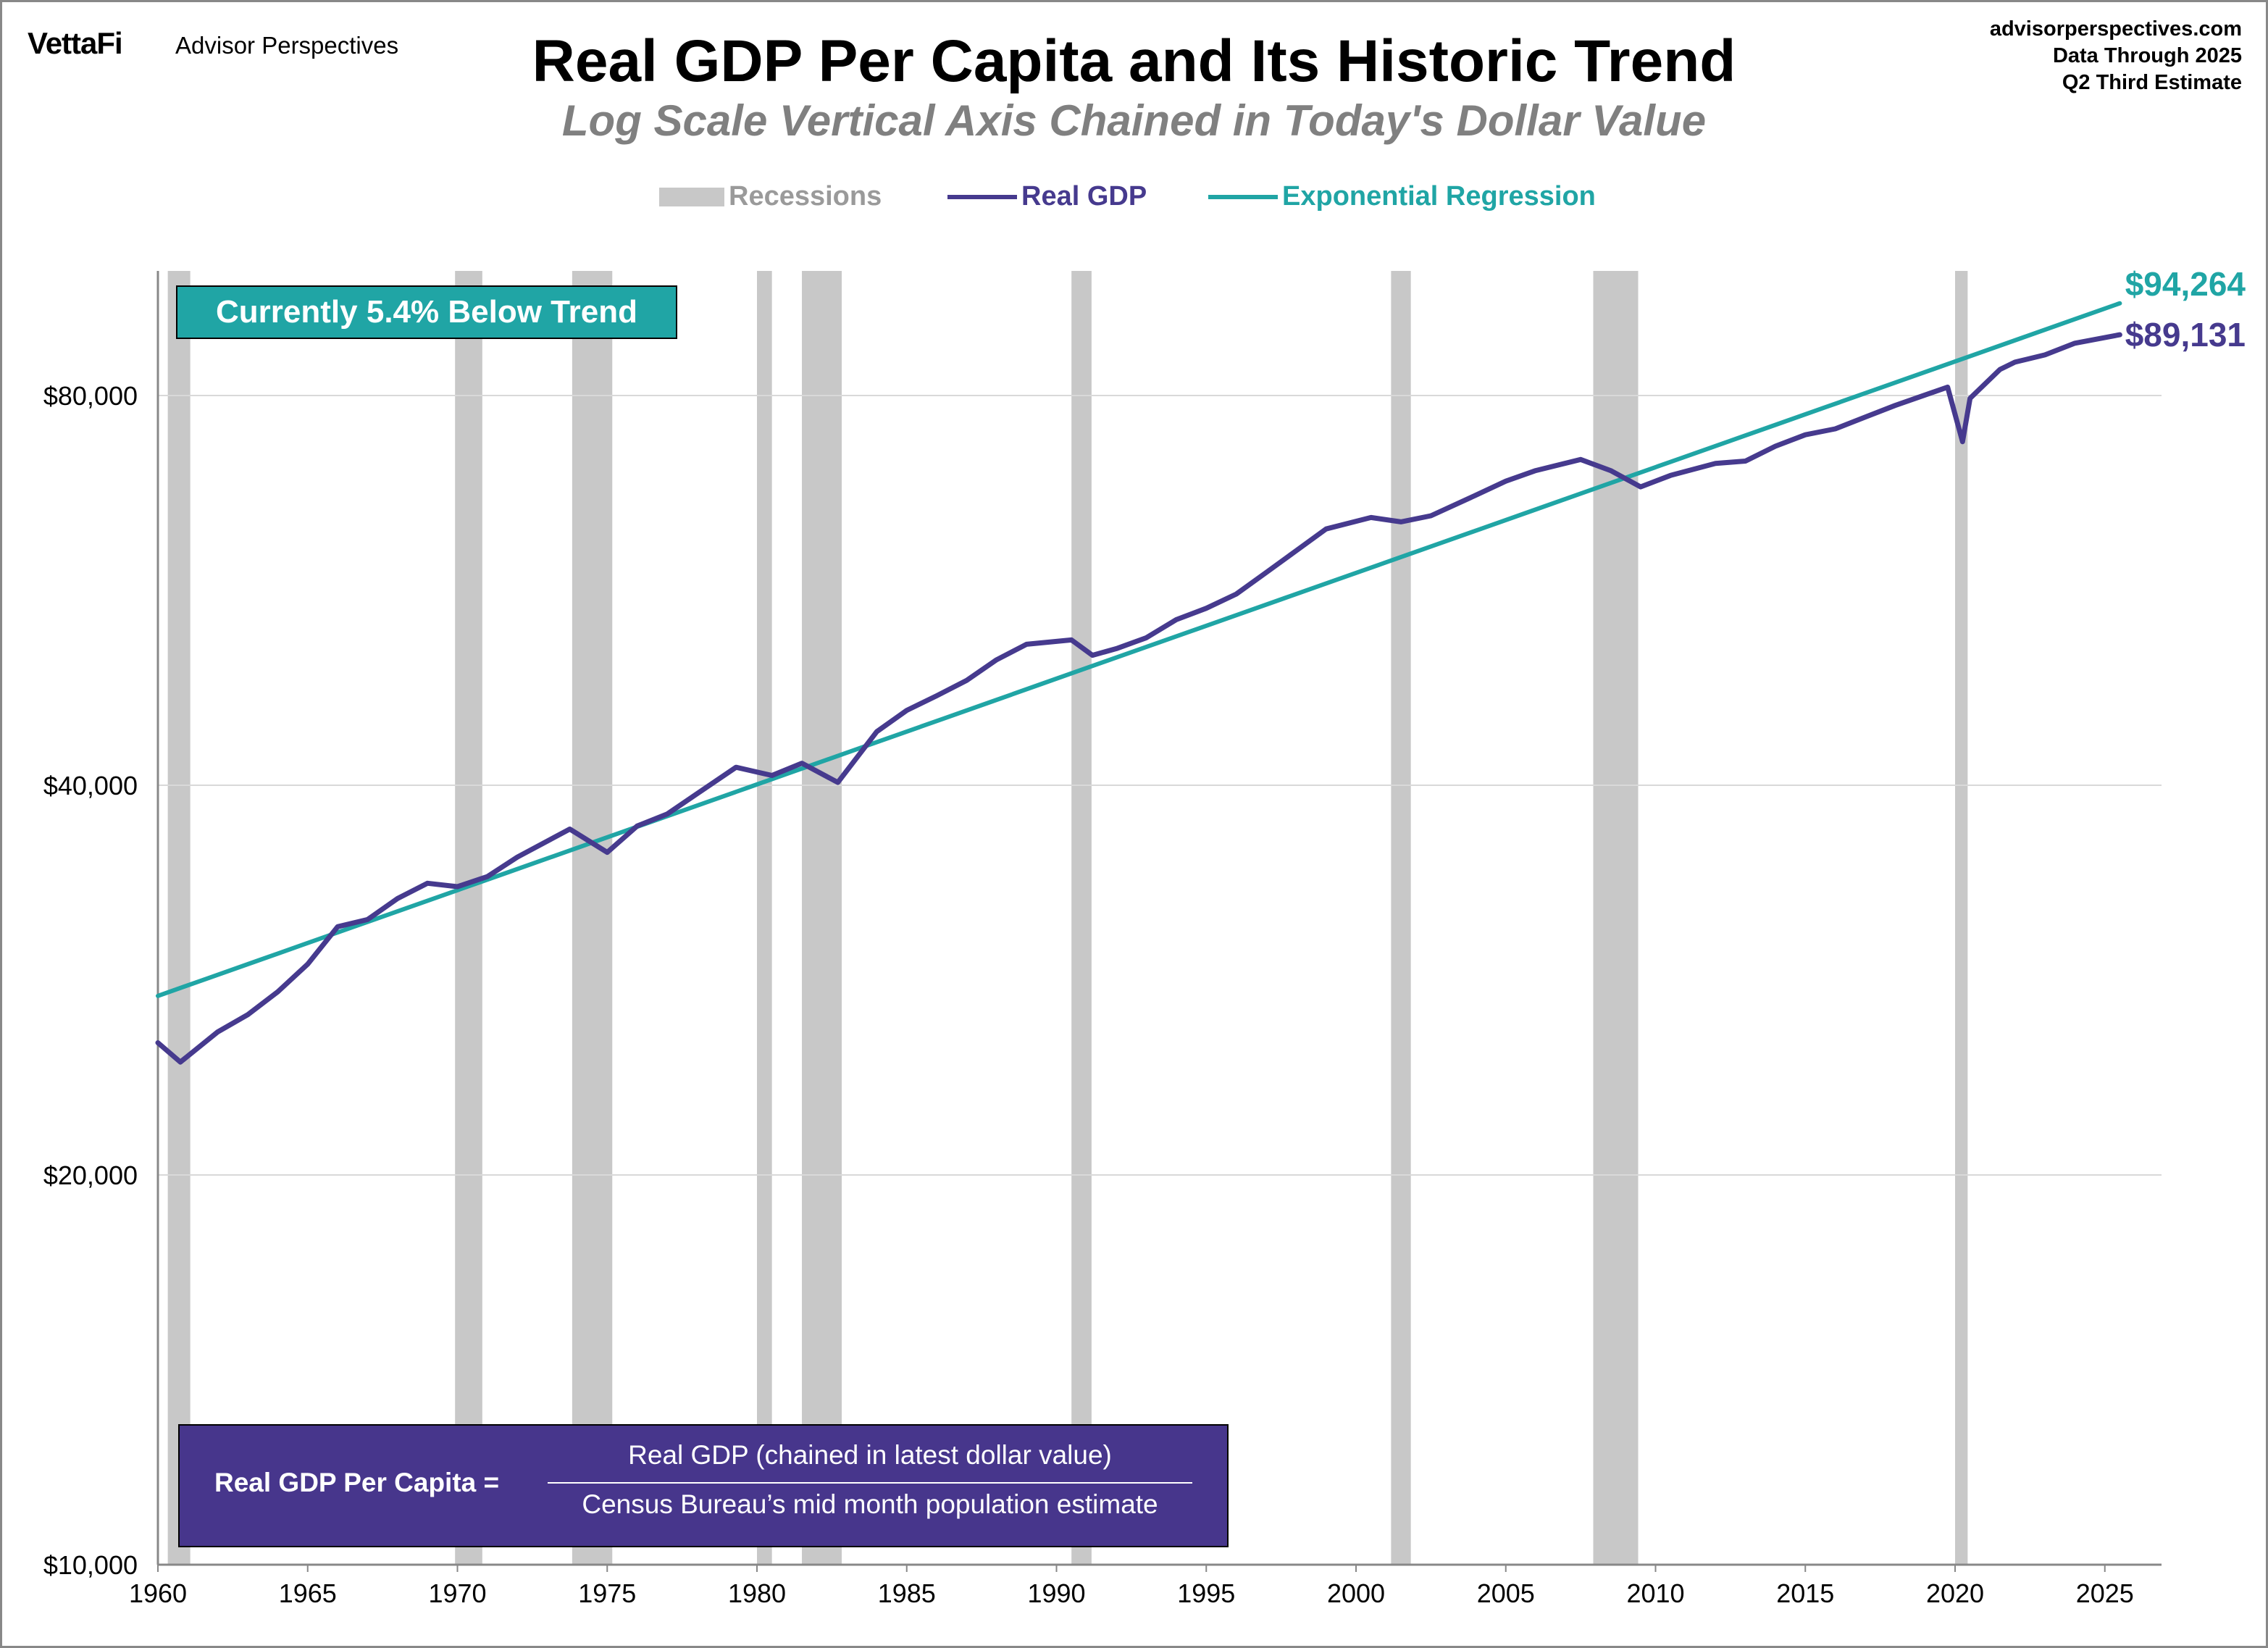 The width and height of the screenshot is (2268, 1648). What do you see at coordinates (308, 1593) in the screenshot?
I see `x-tick-label: 1965` at bounding box center [308, 1593].